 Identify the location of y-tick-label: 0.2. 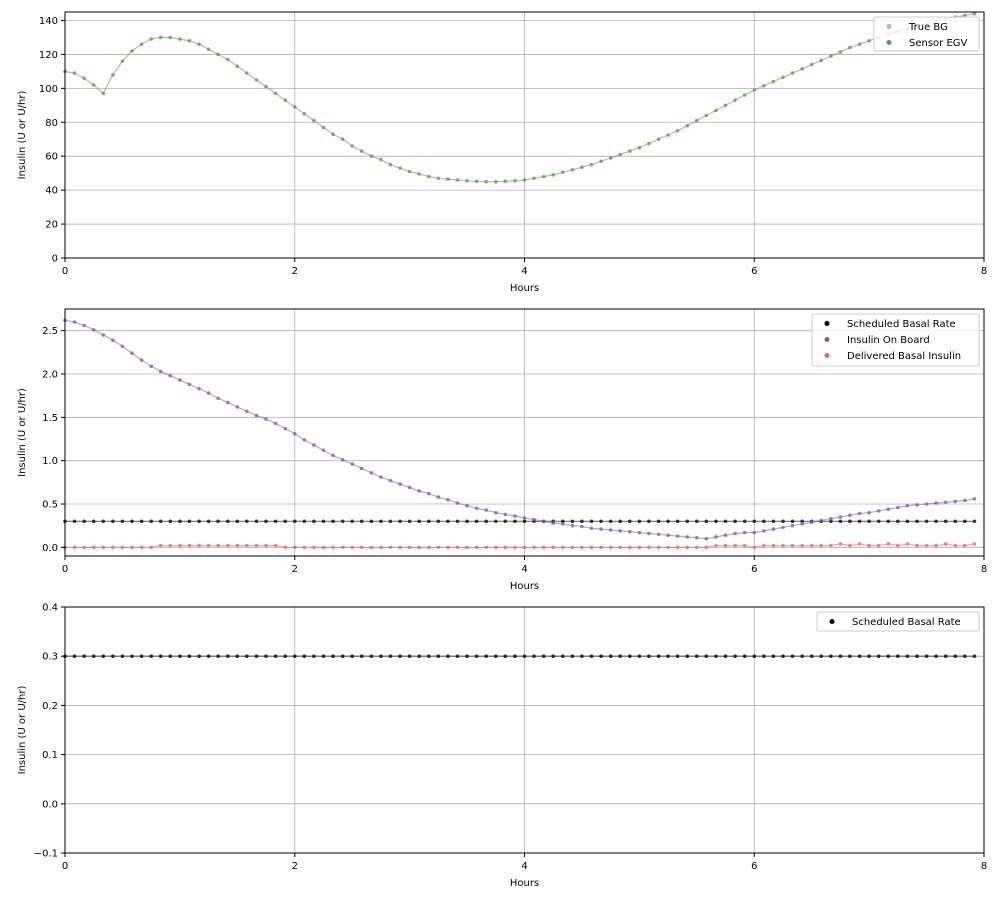
(50, 706).